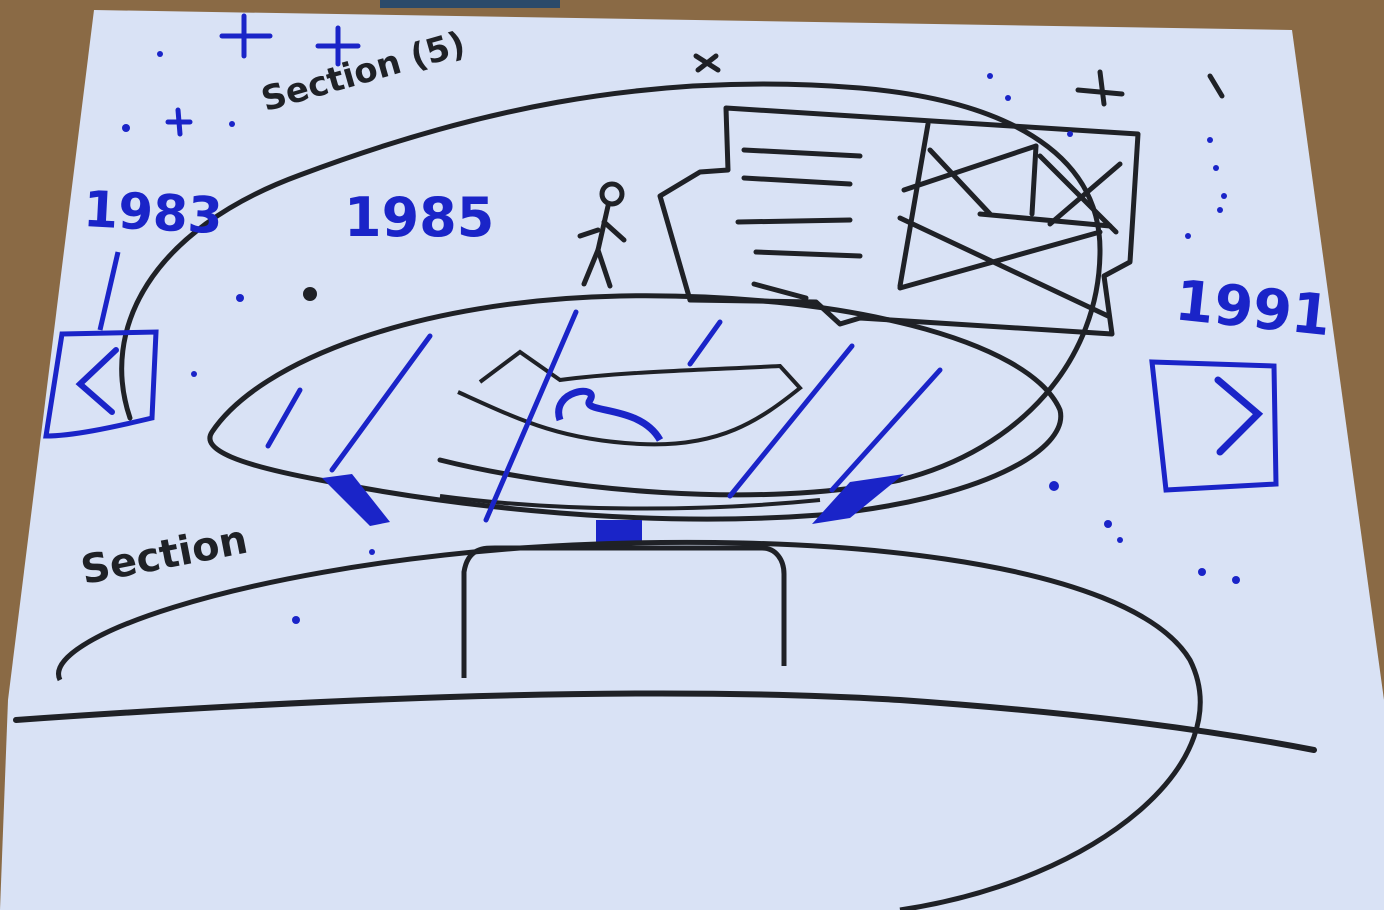  Describe the element at coordinates (1239, 416) in the screenshot. I see `next-chevron-icon` at that location.